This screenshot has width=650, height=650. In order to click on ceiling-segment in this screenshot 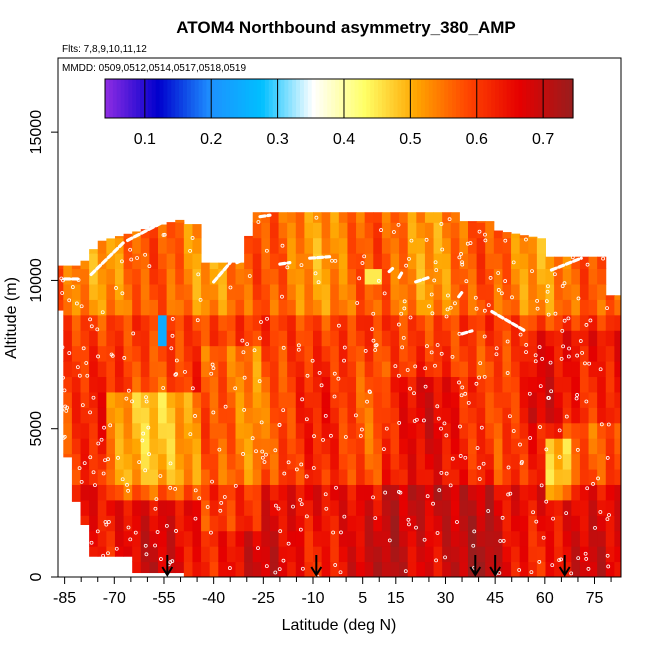, I will do `click(320, 257)`.